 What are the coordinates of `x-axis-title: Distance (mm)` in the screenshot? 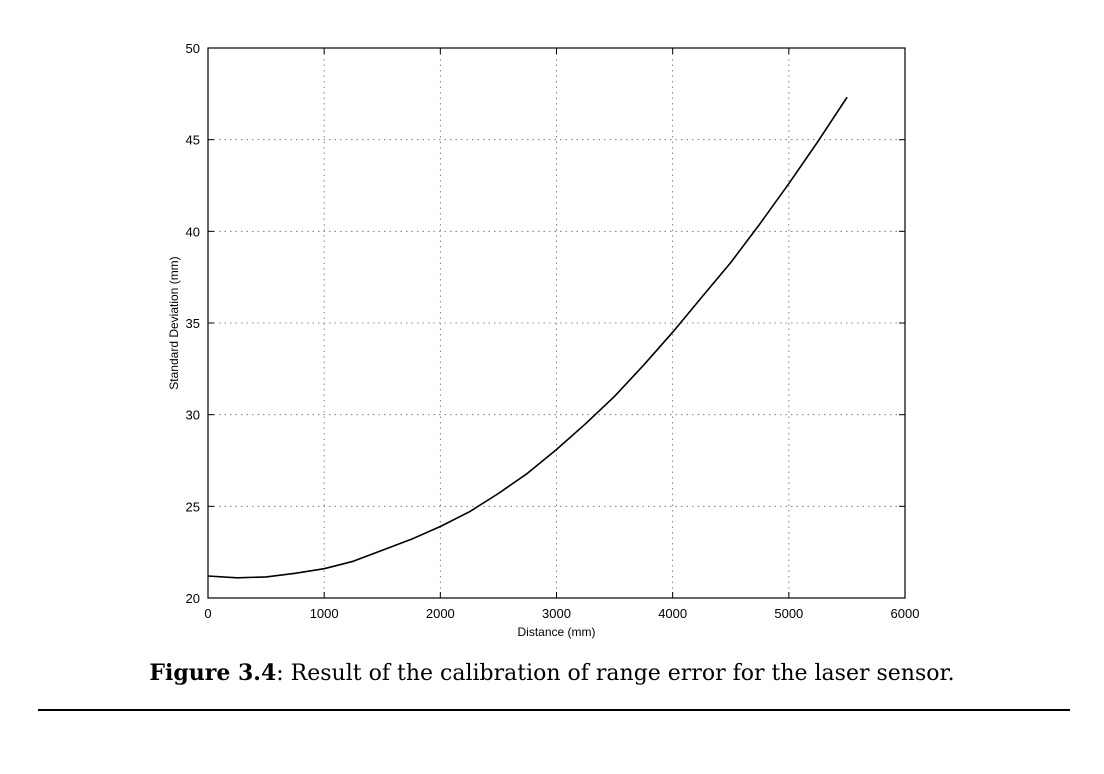 It's located at (556, 632).